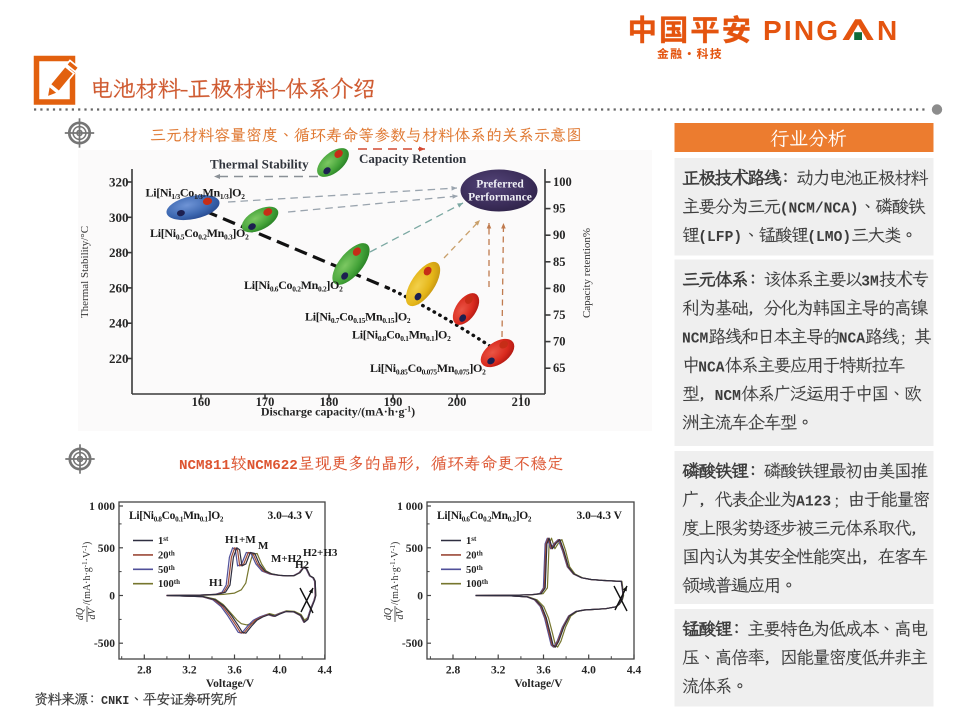 The width and height of the screenshot is (960, 720). I want to click on svg-text: 170, so click(265, 402).